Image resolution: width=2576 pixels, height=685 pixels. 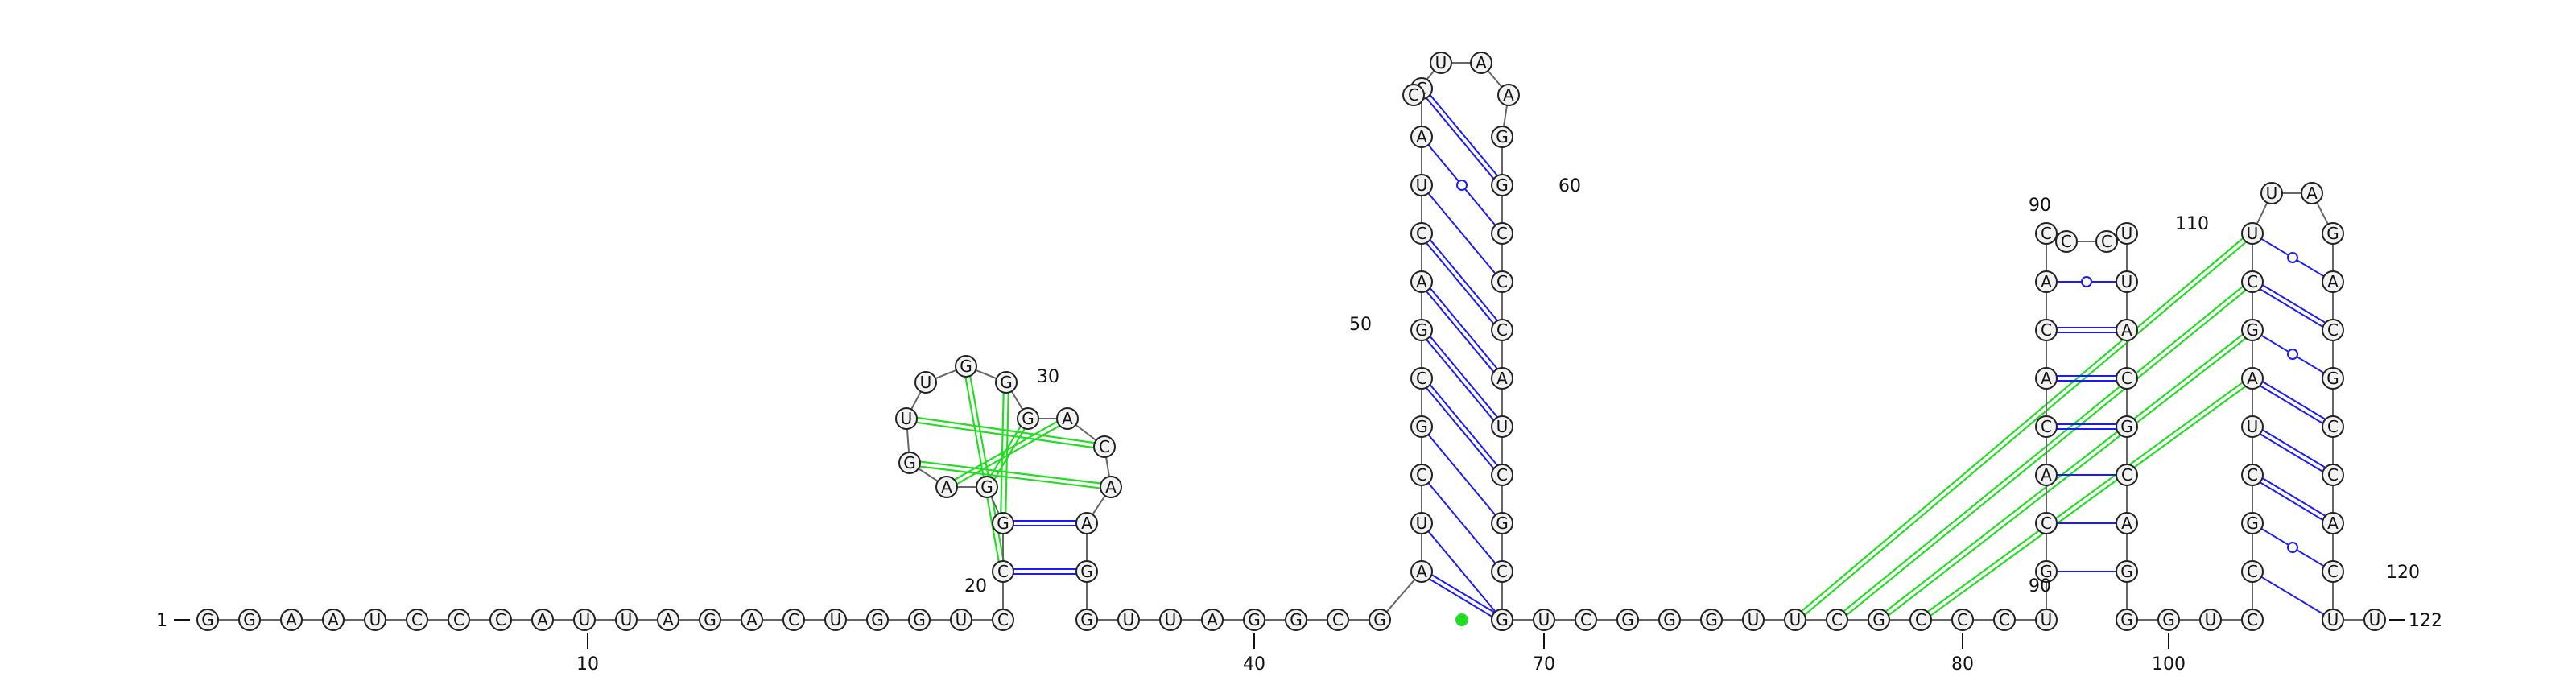 I want to click on number-label: 120, so click(x=2403, y=573).